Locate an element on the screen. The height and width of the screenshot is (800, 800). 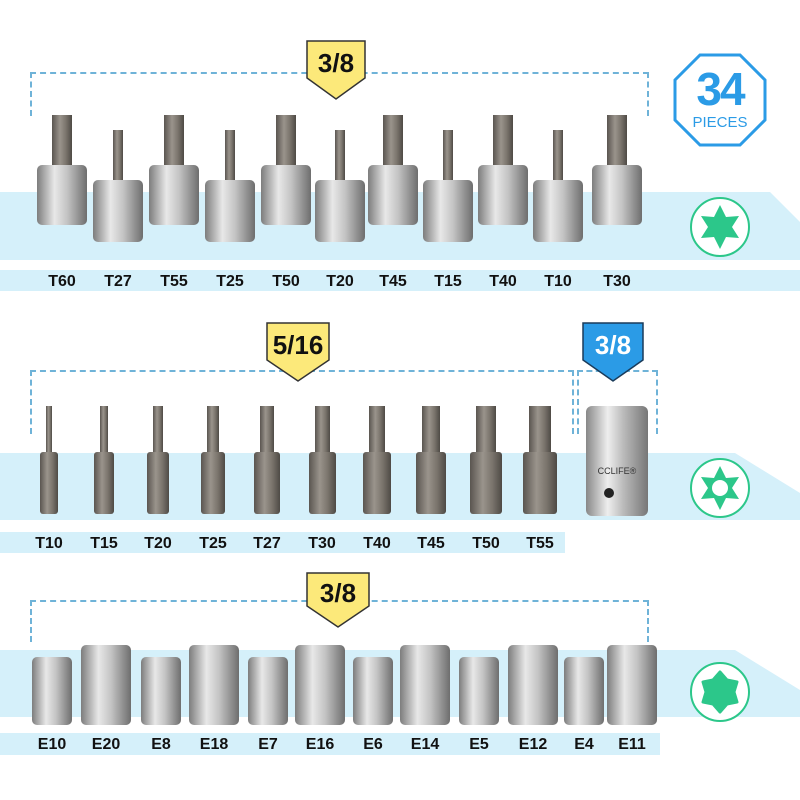
size-label: T20 is located at coordinates (340, 281).